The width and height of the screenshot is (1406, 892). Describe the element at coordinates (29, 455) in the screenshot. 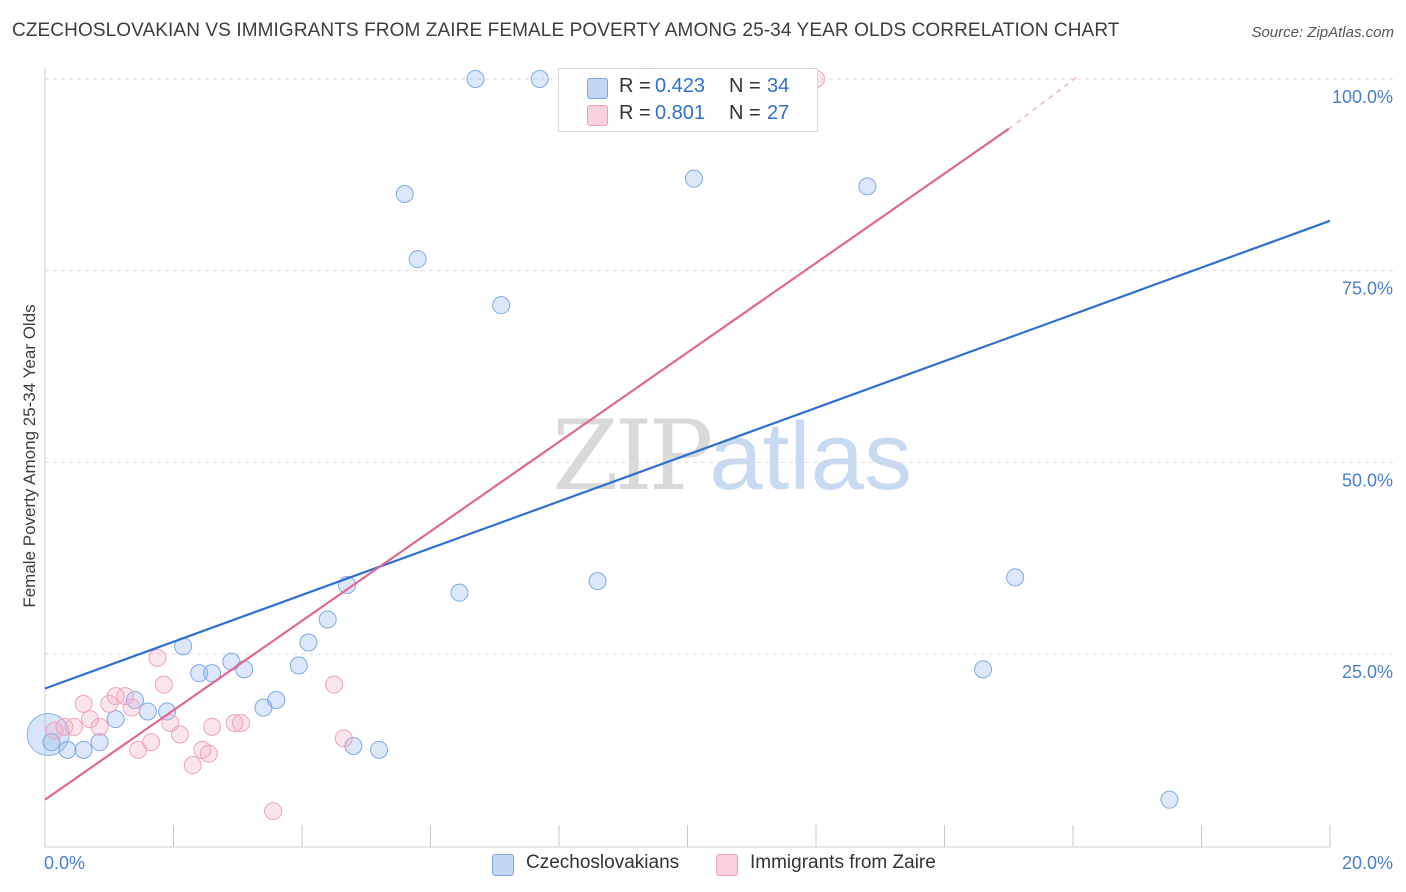

I see `y-axis-label: Female Poverty Among 25-34 Year Olds` at that location.